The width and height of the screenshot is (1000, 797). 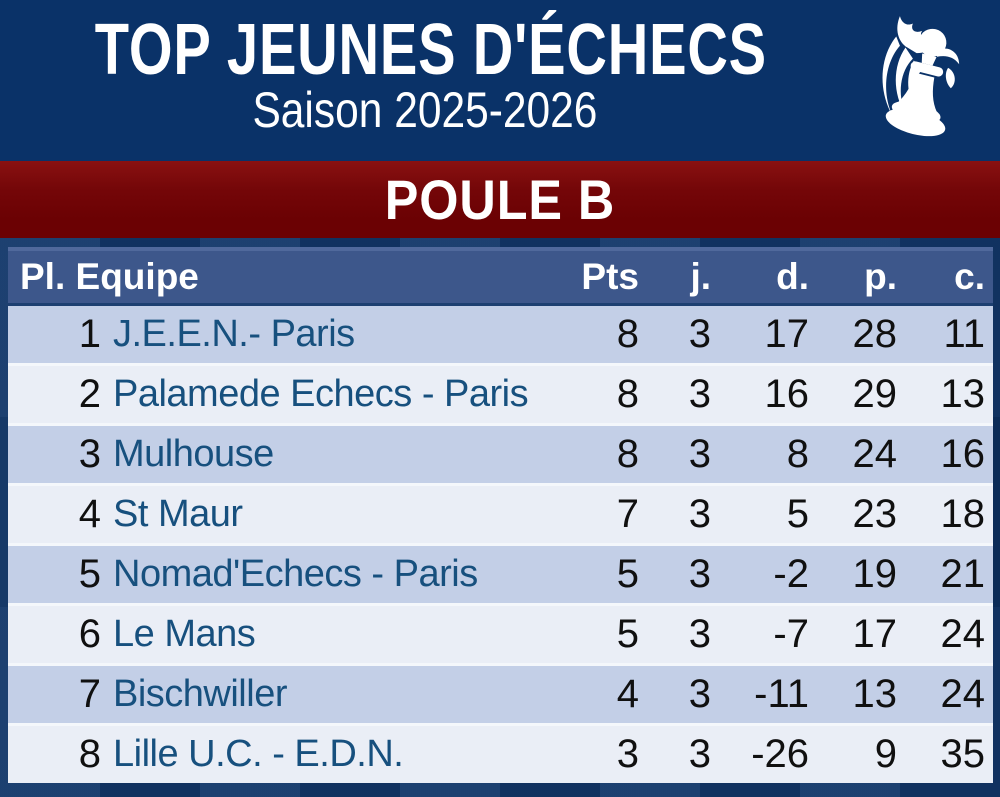 I want to click on diff-cell: 8, so click(x=768, y=454).